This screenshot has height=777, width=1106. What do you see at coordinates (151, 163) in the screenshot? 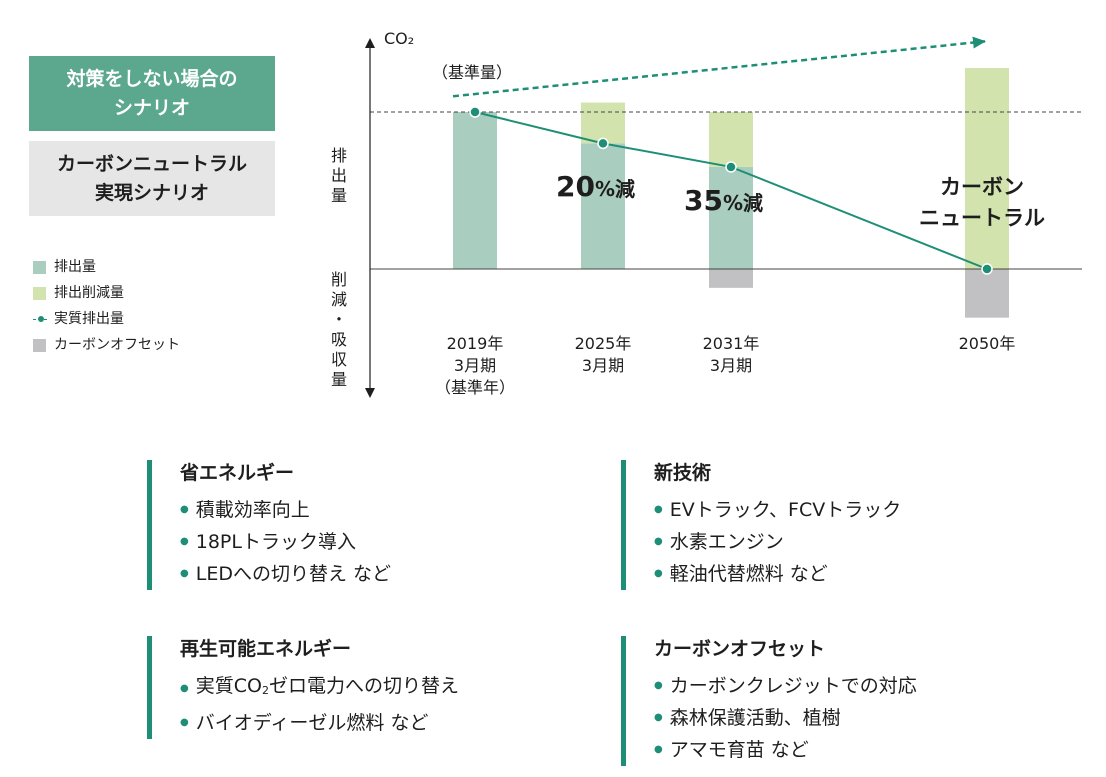
I see `scenario-cn-line1: カーボンニュートラル` at bounding box center [151, 163].